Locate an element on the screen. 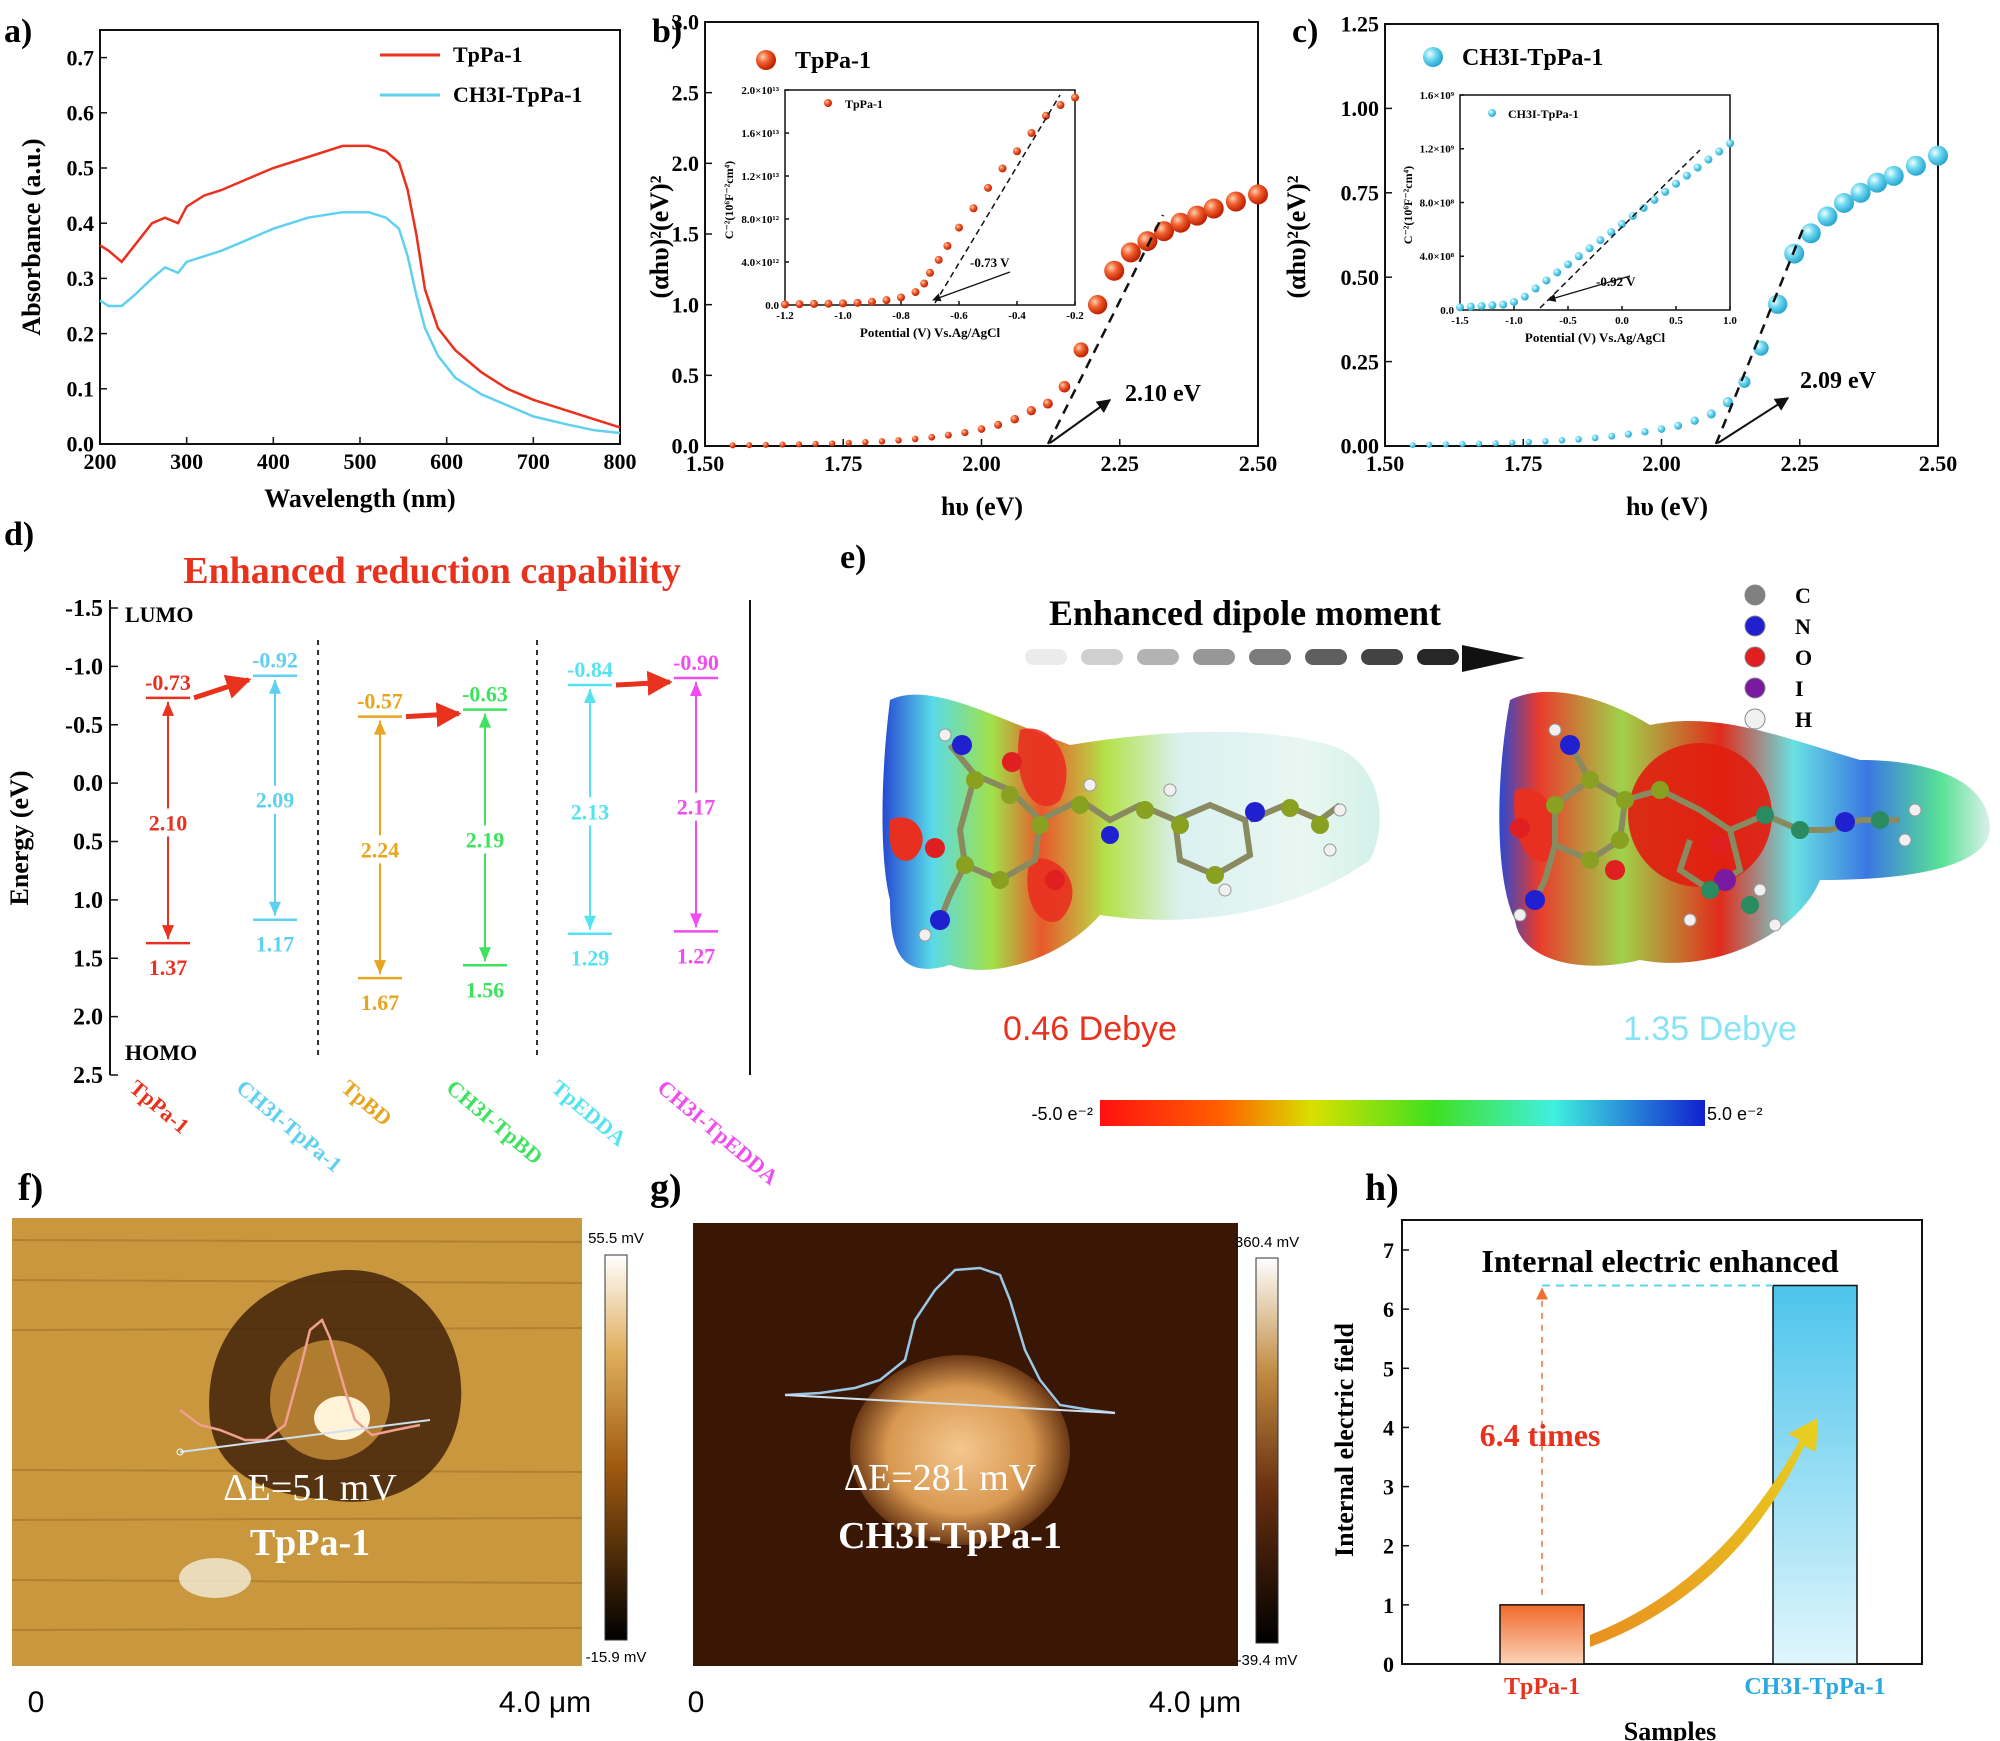  panel-a-ylabel: Absorbance (a.u.) is located at coordinates (31, 236).